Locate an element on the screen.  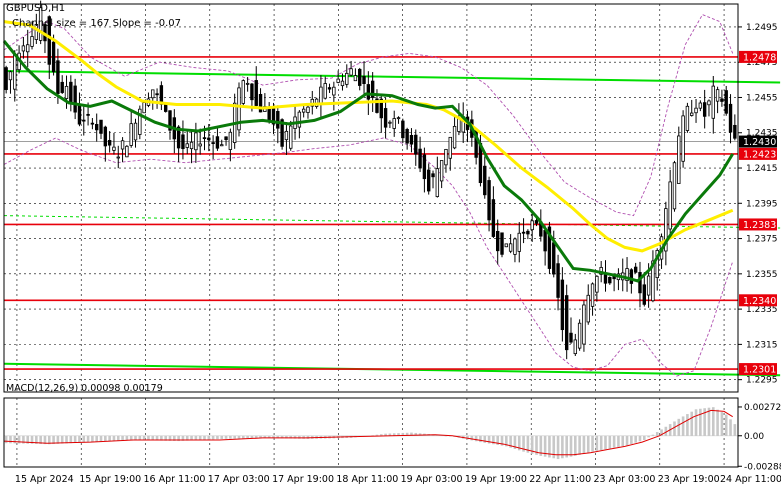
x-tick-label: 18 Apr 11:00 is located at coordinates (367, 479).